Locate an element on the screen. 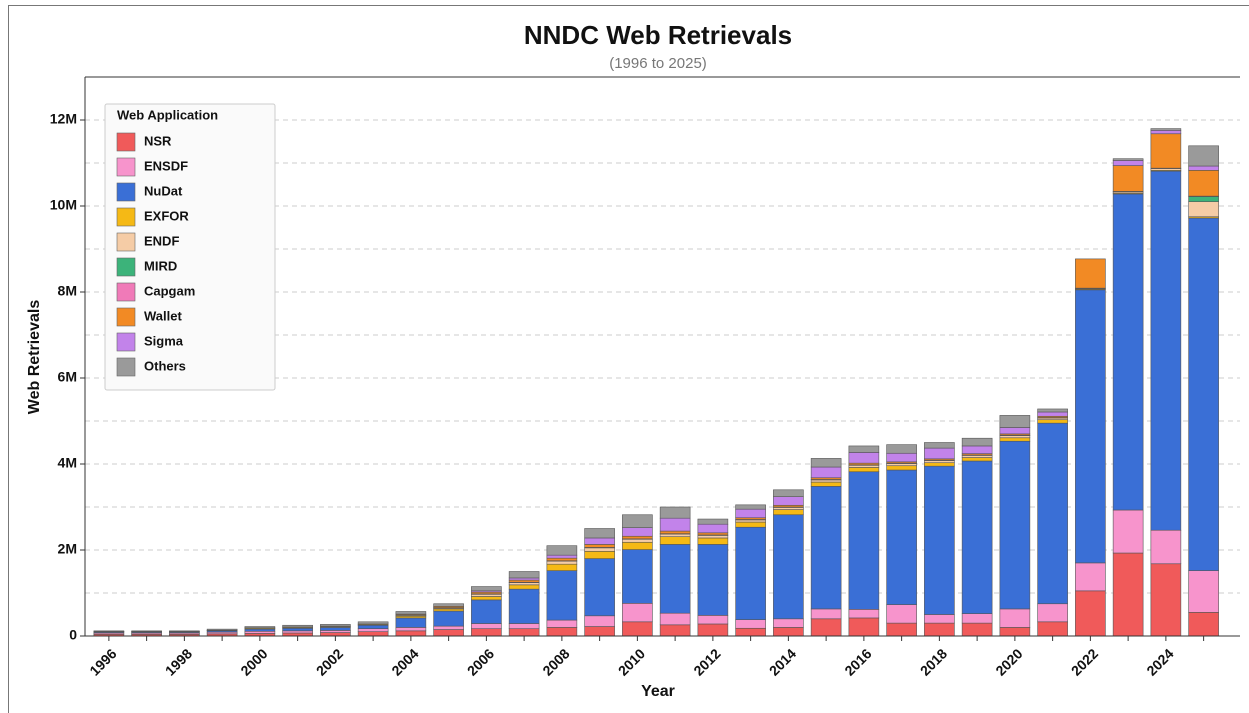 The width and height of the screenshot is (1249, 713). x-tick-label: 2012 is located at coordinates (706, 661).